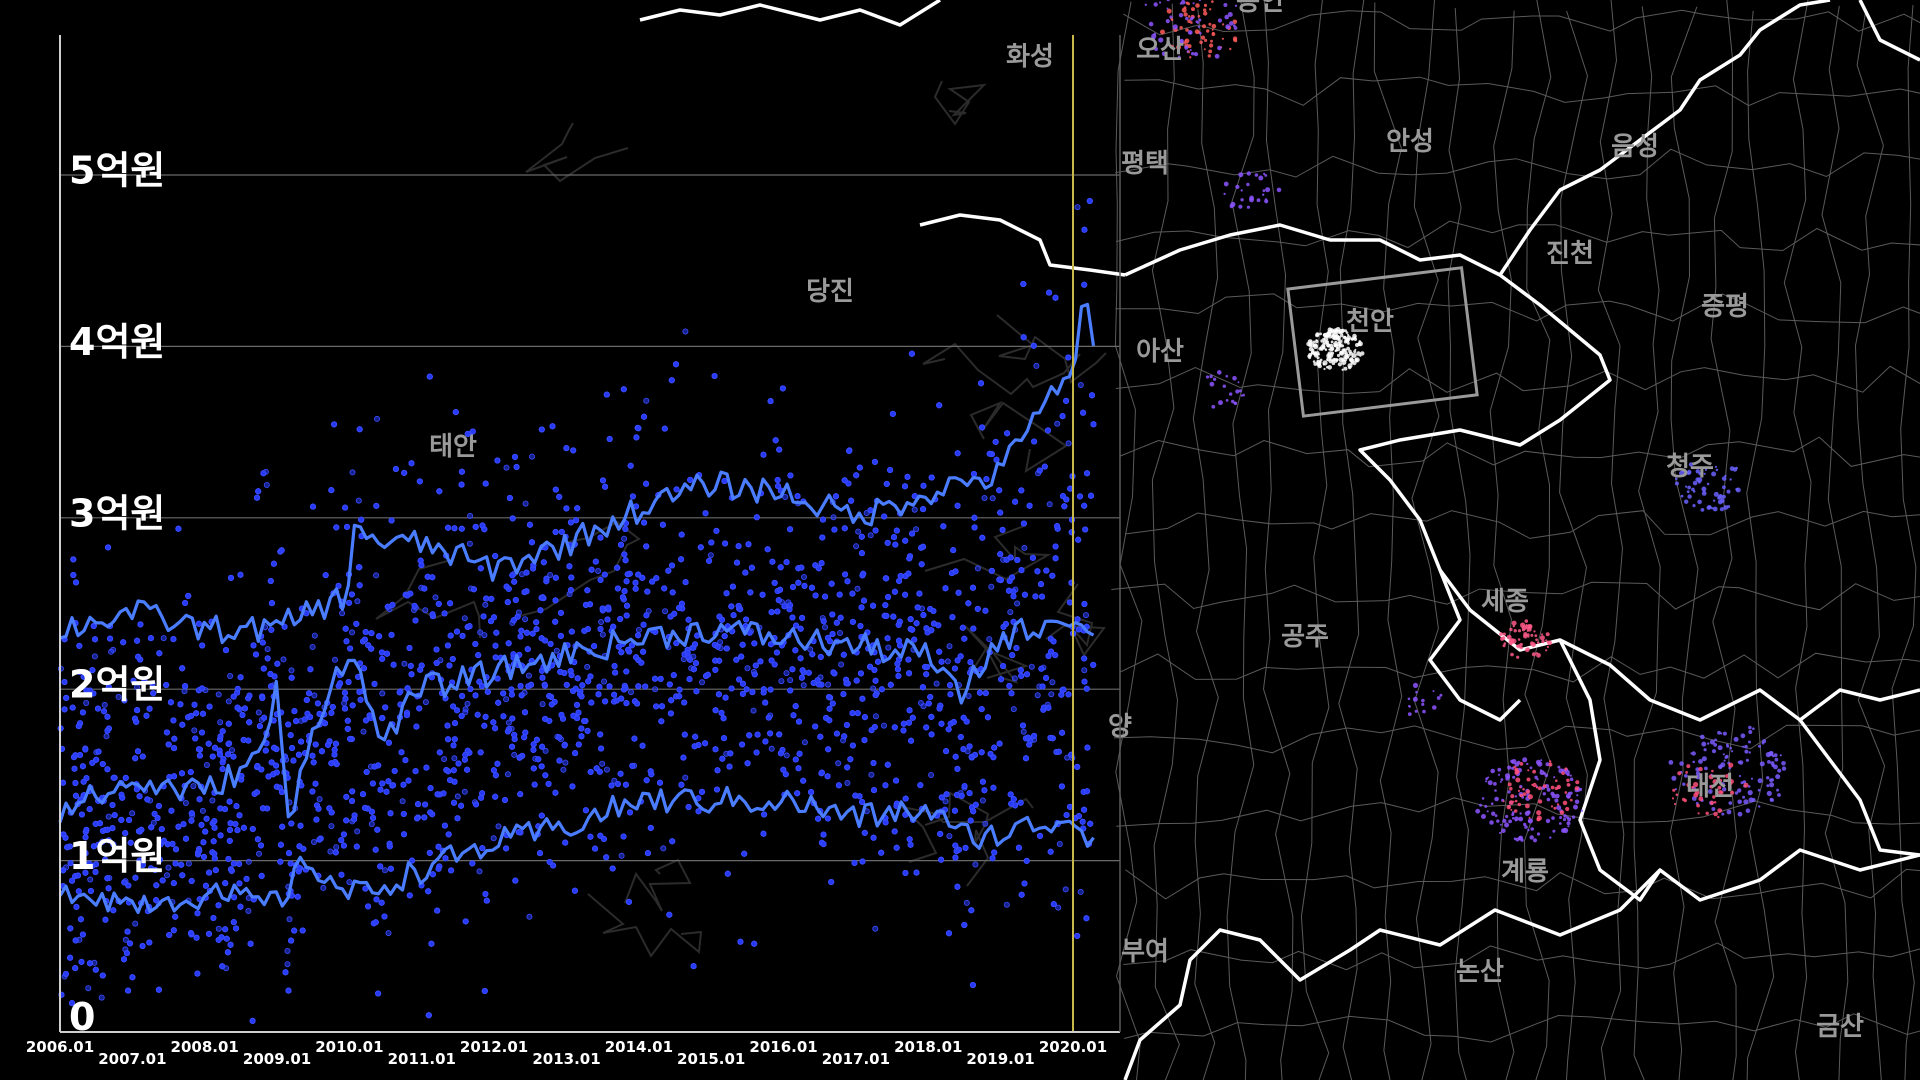 This screenshot has width=1920, height=1080. What do you see at coordinates (1145, 164) in the screenshot?
I see `map-label: 평택` at bounding box center [1145, 164].